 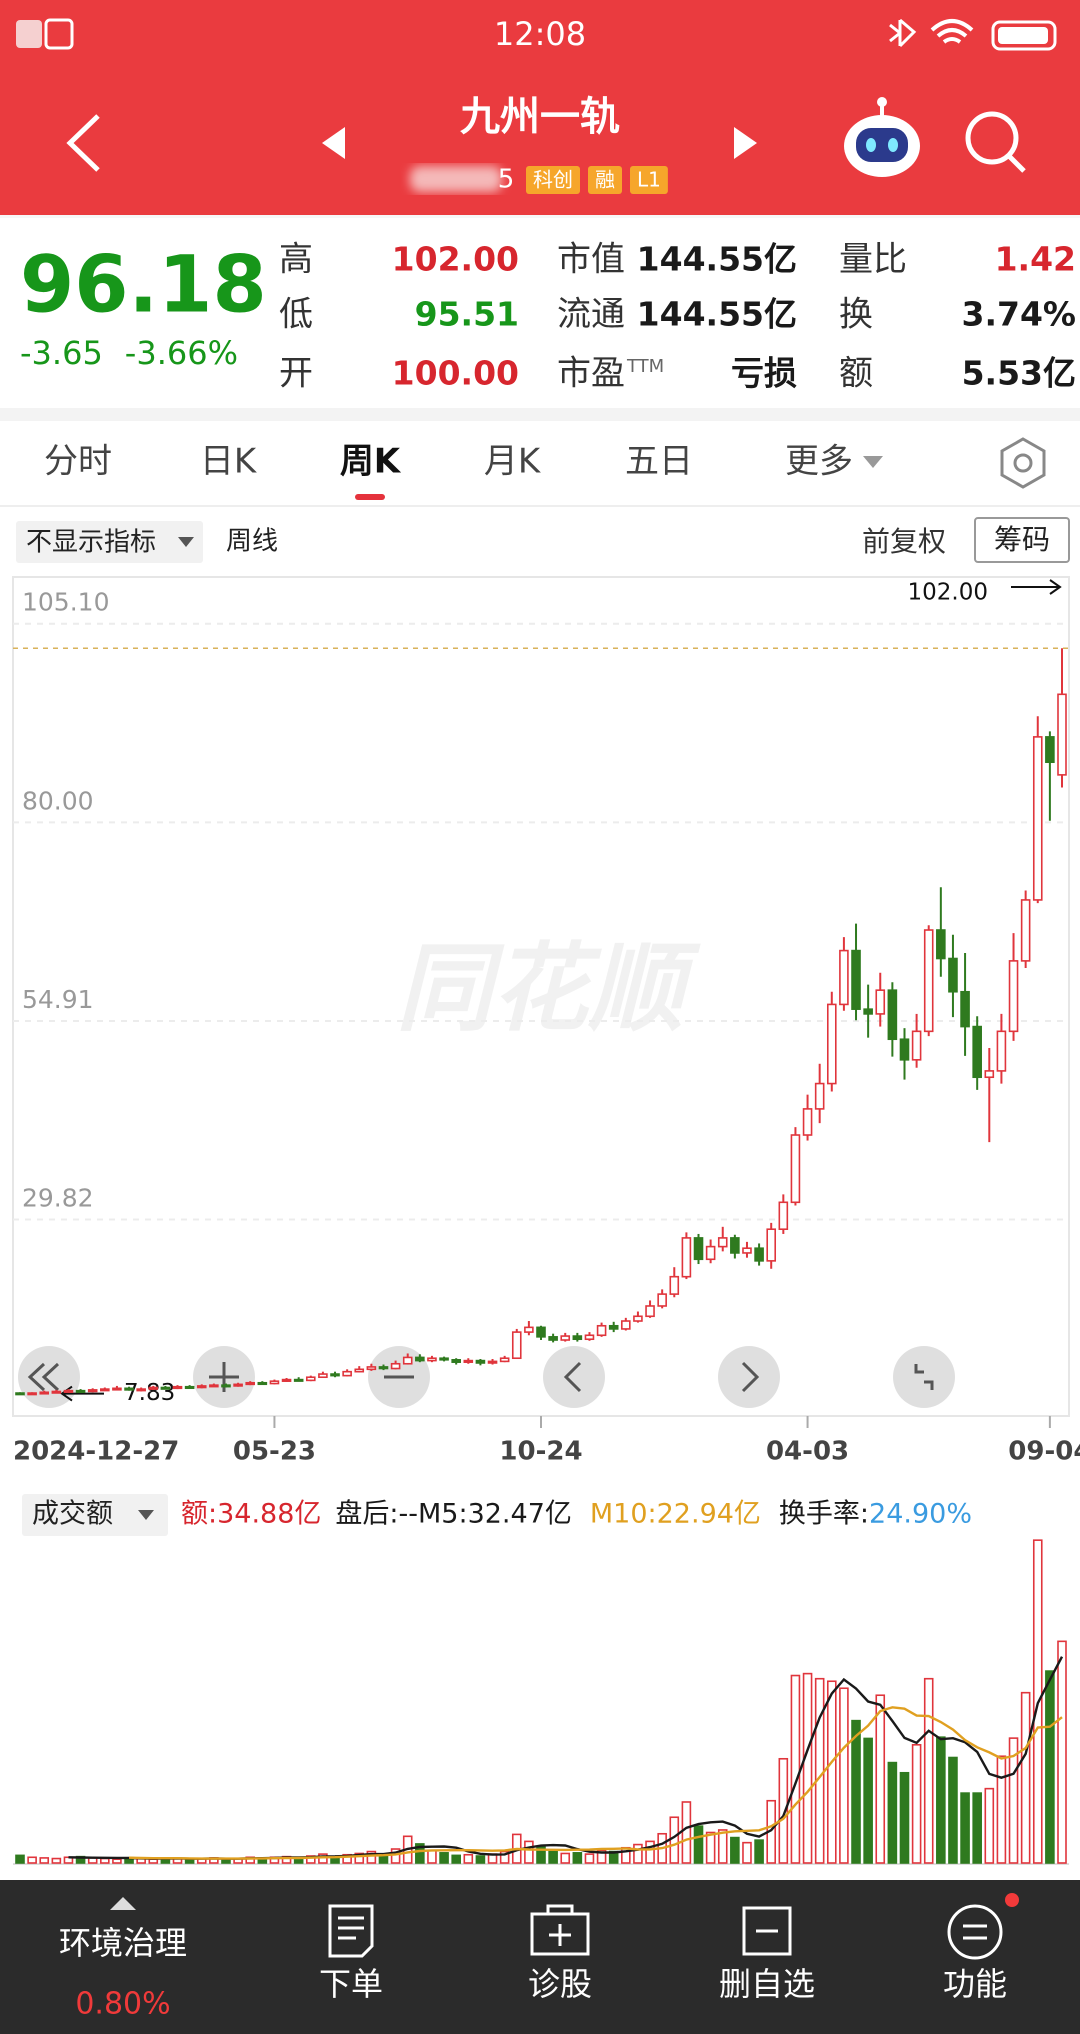 I want to click on chips-button, so click(x=1022, y=540).